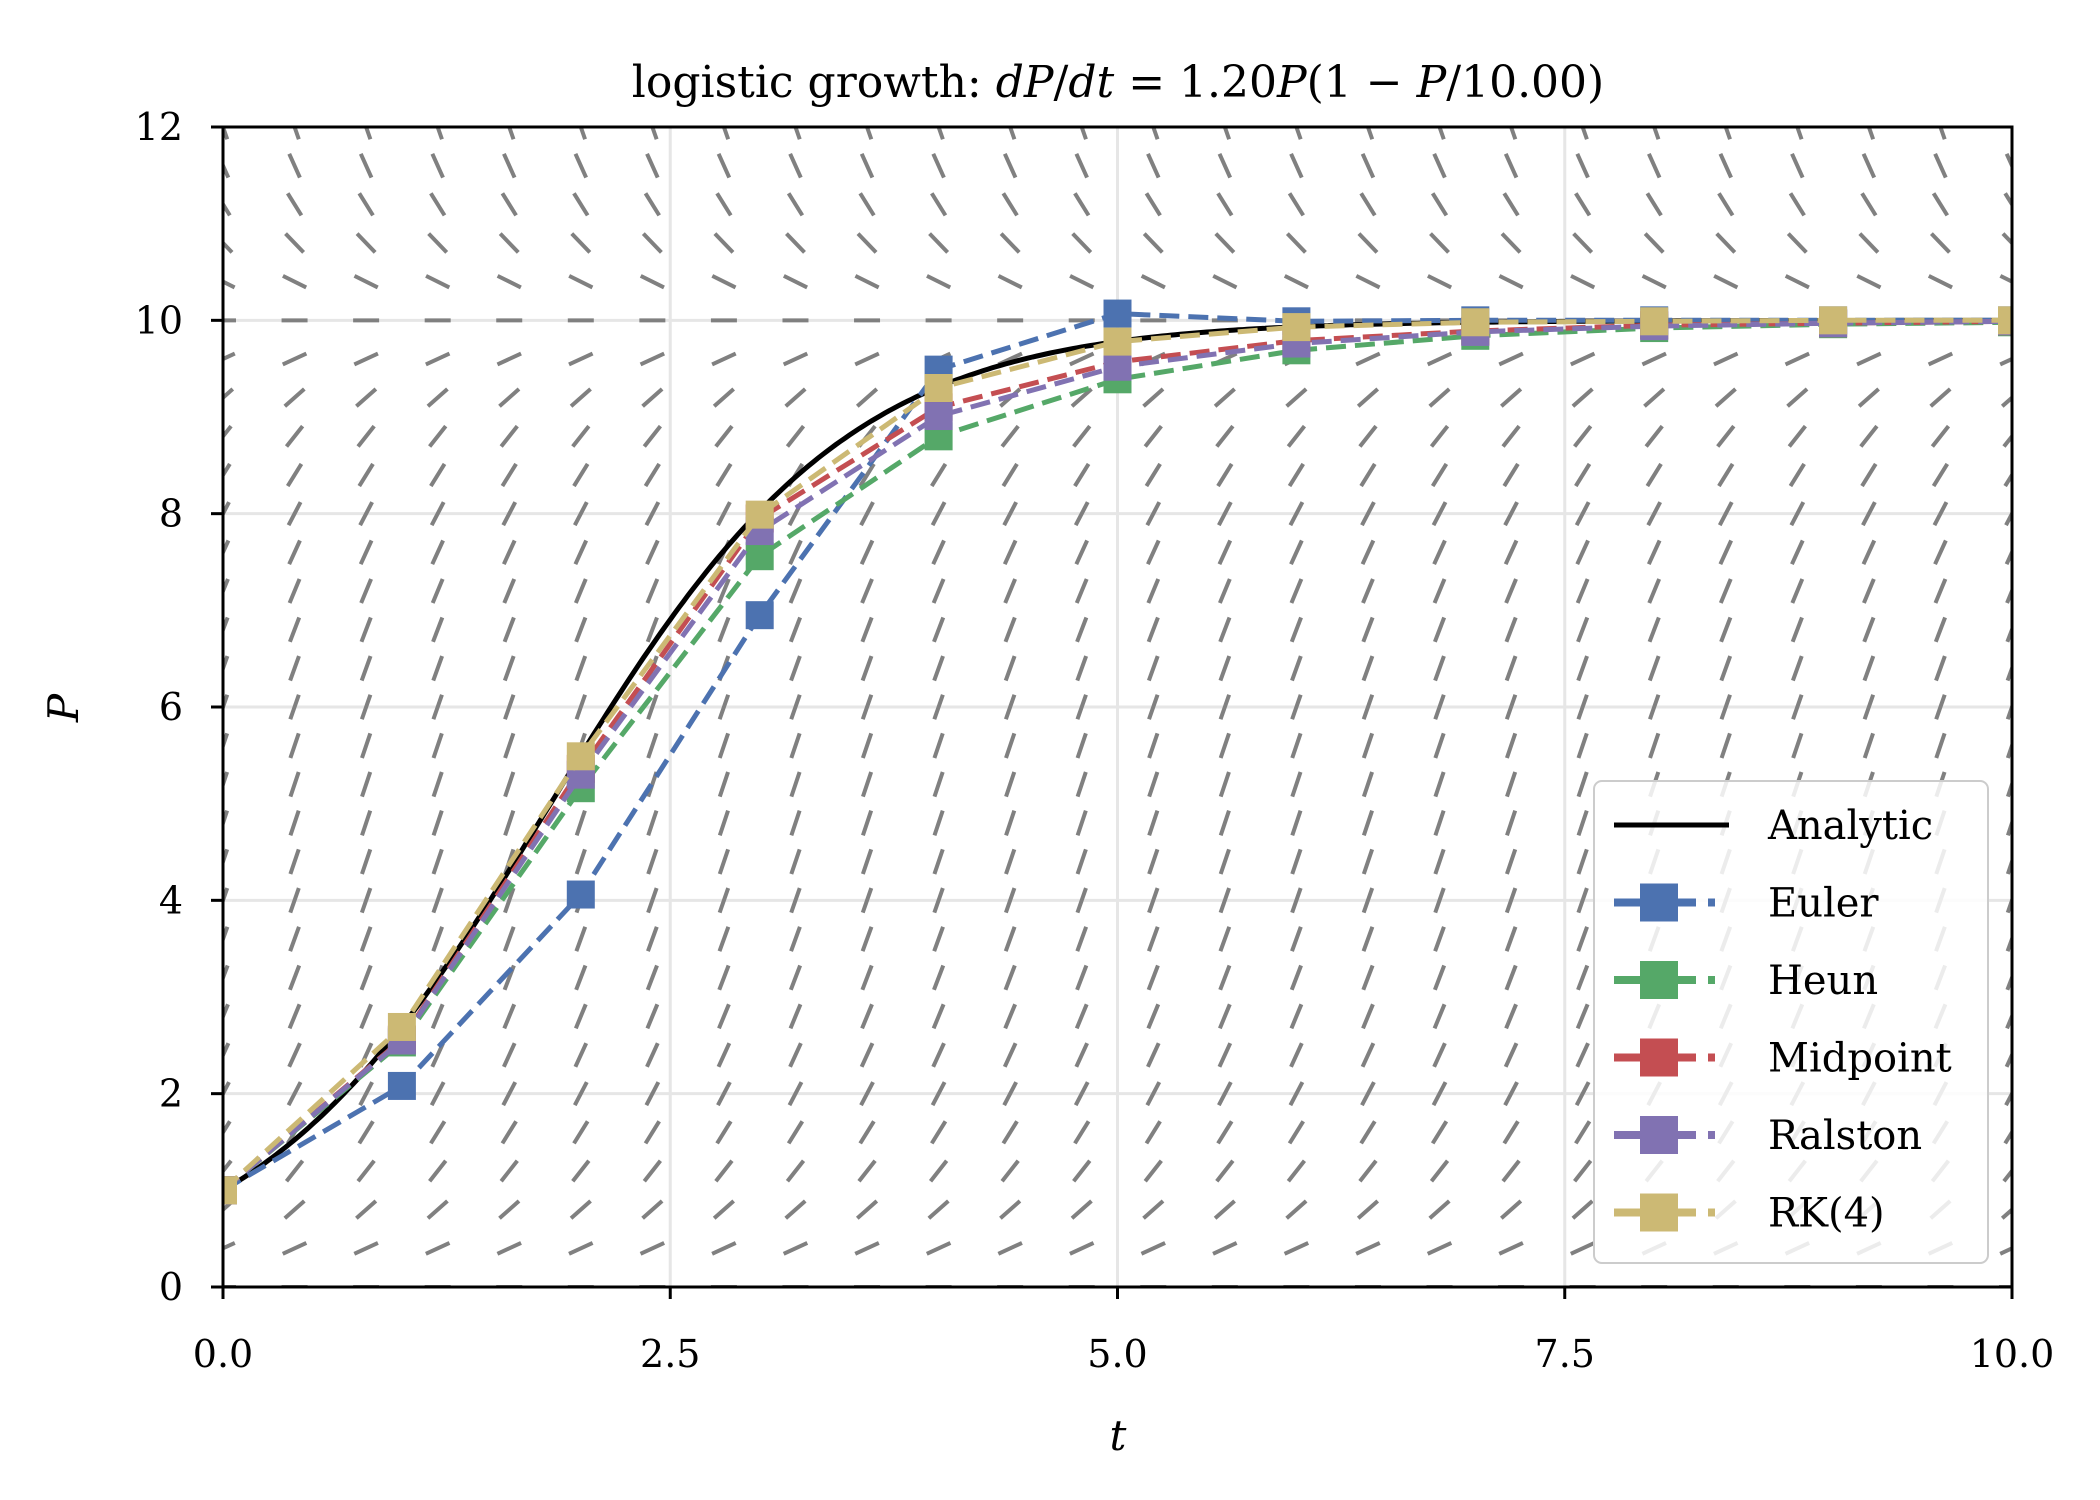 The height and width of the screenshot is (1500, 2100). Describe the element at coordinates (670, 1354) in the screenshot. I see `x-tick-label: 2.5` at that location.